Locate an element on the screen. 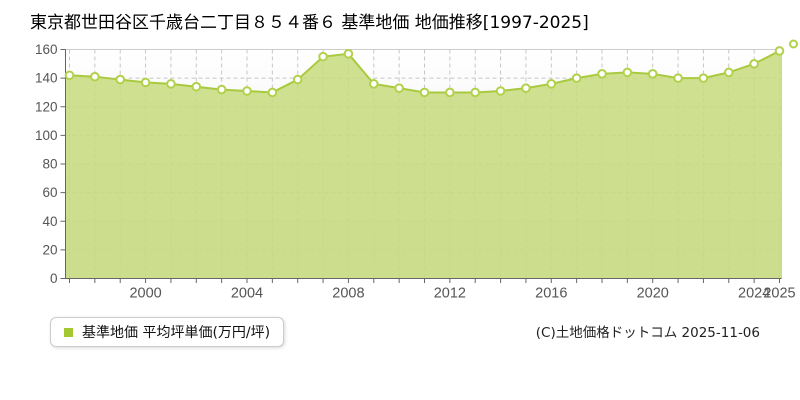 This screenshot has width=800, height=400. svg-text: 2025 is located at coordinates (779, 294).